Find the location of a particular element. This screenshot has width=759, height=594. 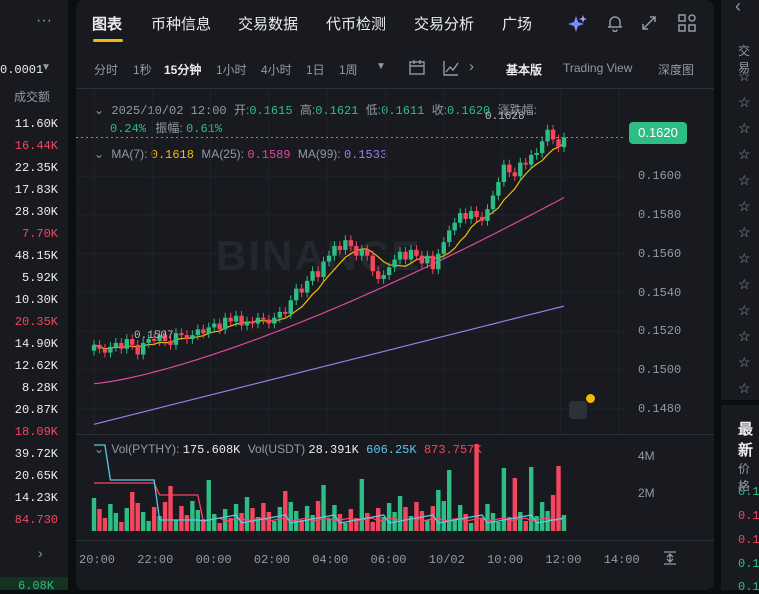

bell-icon is located at coordinates (615, 23).